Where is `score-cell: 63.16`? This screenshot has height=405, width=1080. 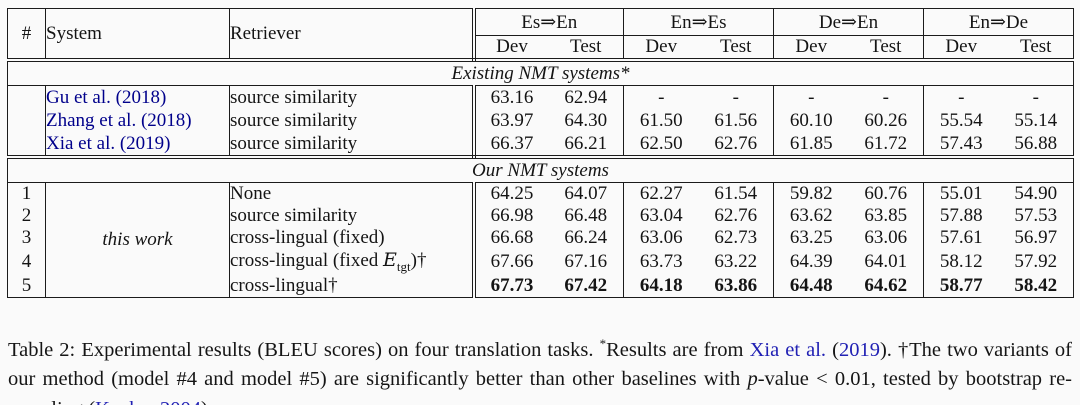 score-cell: 63.16 is located at coordinates (512, 97).